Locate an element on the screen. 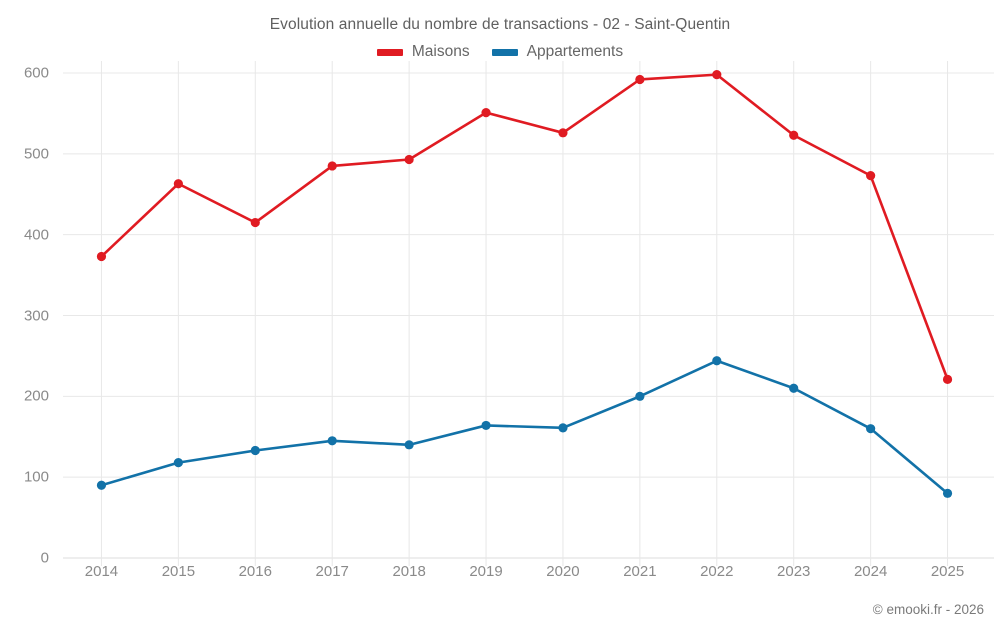 This screenshot has height=625, width=1000. legend-item-maisons: Maisons is located at coordinates (423, 52).